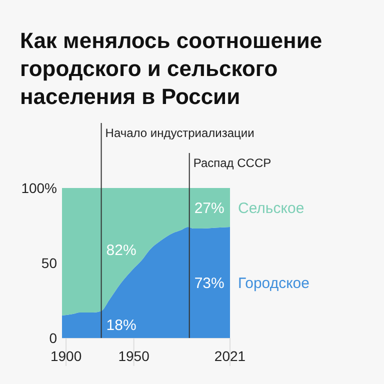 The width and height of the screenshot is (384, 384). Describe the element at coordinates (39, 188) in the screenshot. I see `y-tick-label: 100%` at that location.